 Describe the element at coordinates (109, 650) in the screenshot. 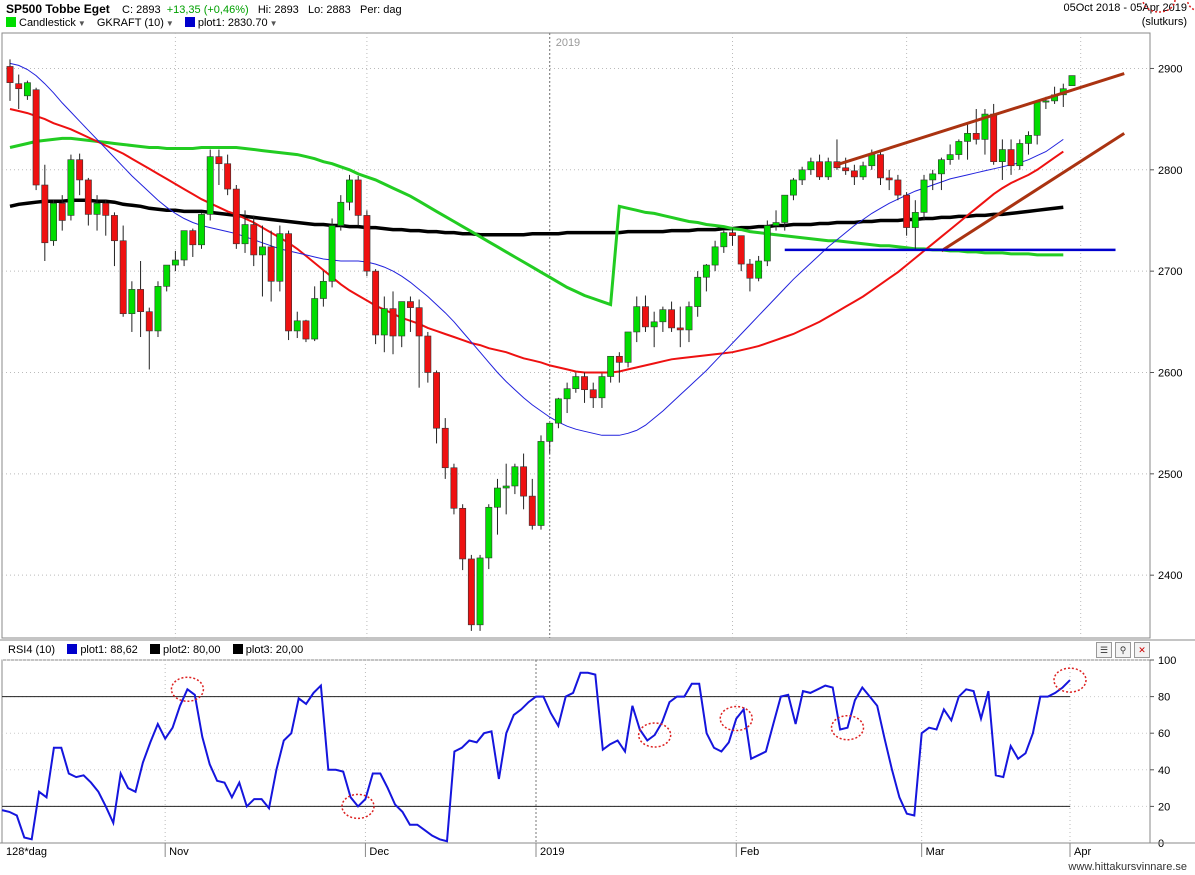

I see `rsi-plot1-label: plot1: 88,62` at that location.